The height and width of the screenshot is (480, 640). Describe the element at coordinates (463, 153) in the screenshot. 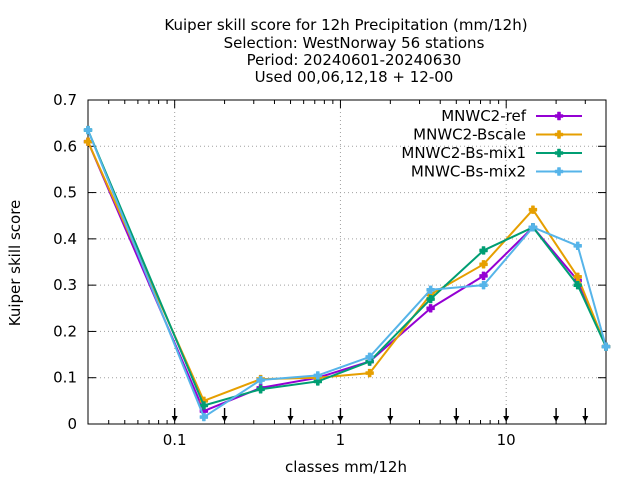

I see `legend-label: MNWC2-Bs-mix1` at that location.